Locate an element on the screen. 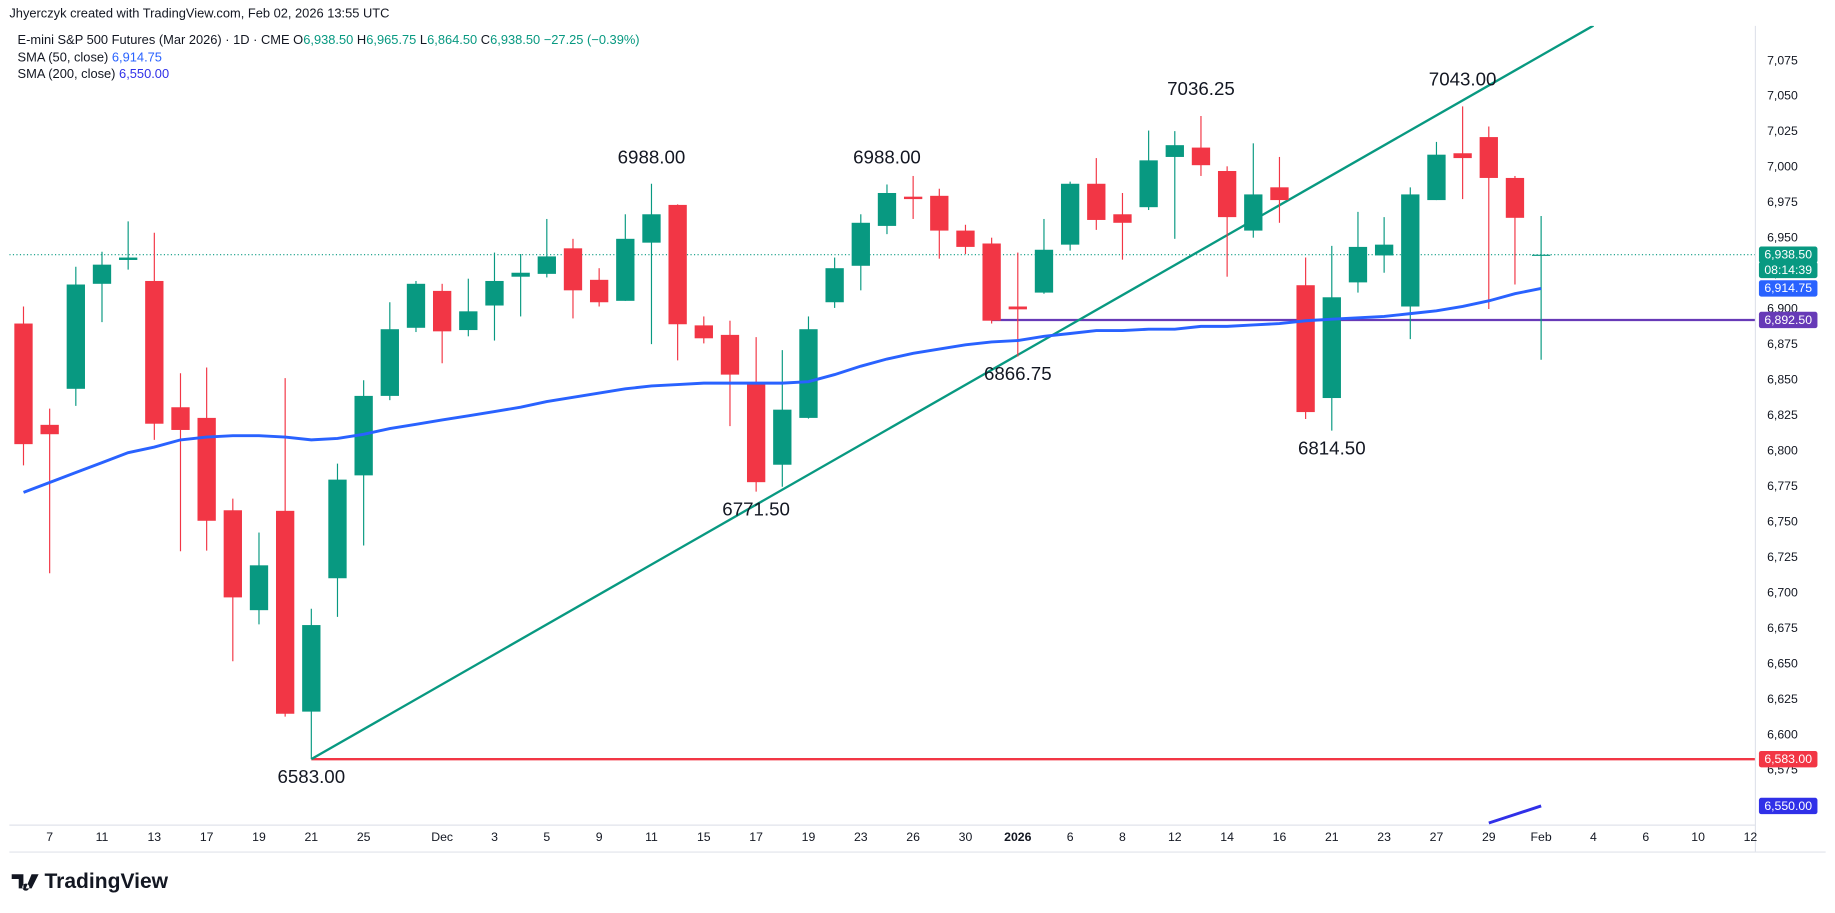 This screenshot has height=913, width=1835. annotation: 6988.00 is located at coordinates (652, 157).